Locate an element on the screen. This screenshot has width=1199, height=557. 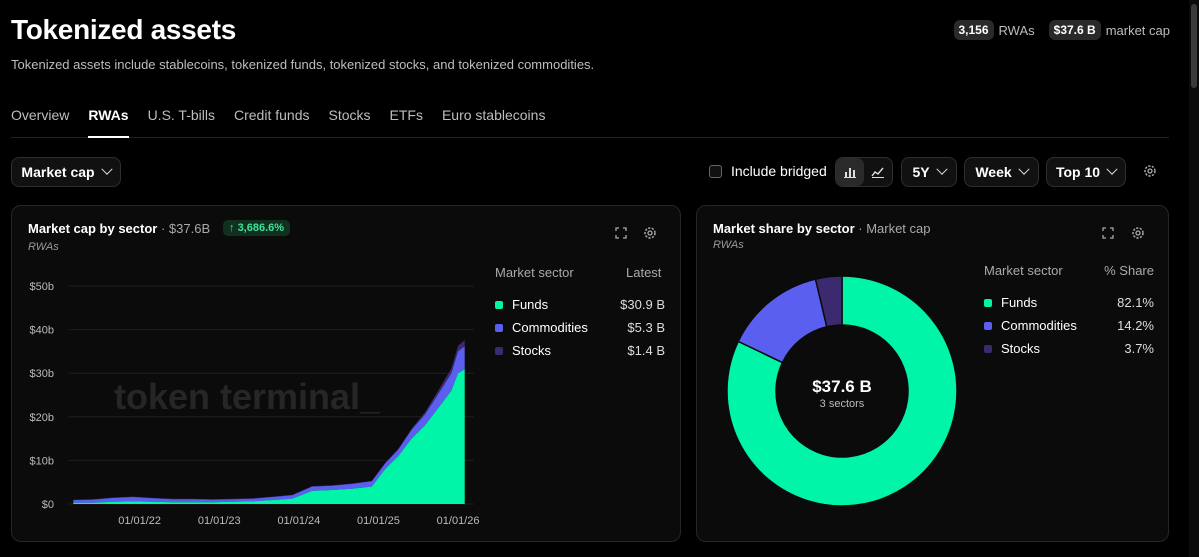
metric-dropdown-label: Market cap is located at coordinates (58, 172).